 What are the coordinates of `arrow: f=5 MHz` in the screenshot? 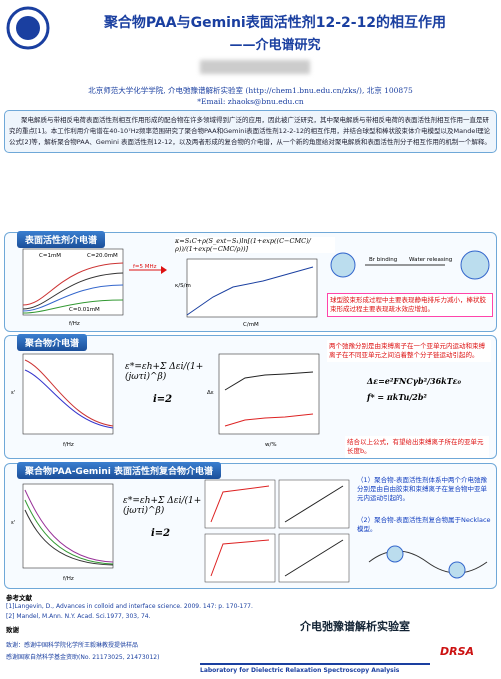 It's located at (148, 269).